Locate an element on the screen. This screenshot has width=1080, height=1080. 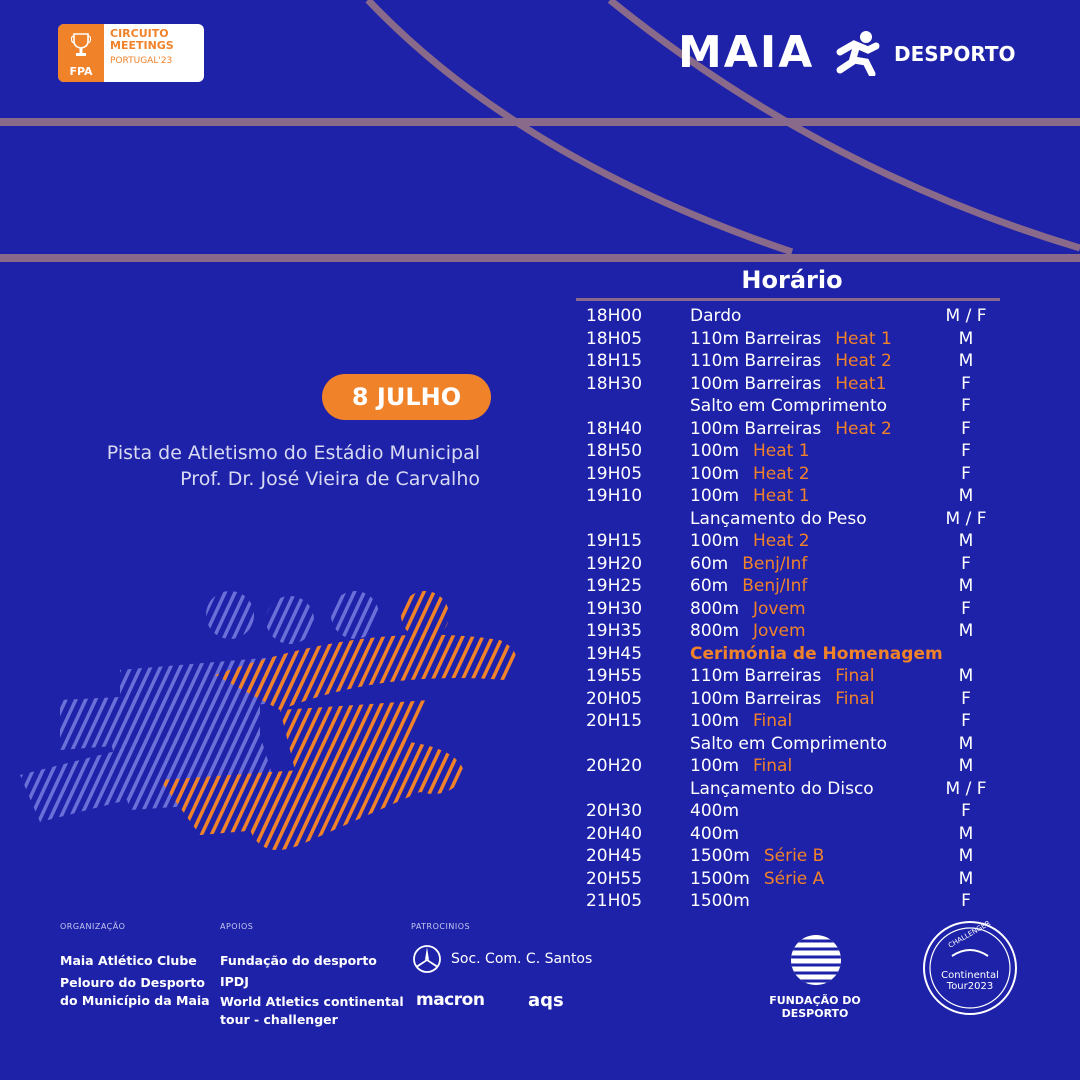
schedule-event: 100m Barreiras Heat1 is located at coordinates (788, 384).